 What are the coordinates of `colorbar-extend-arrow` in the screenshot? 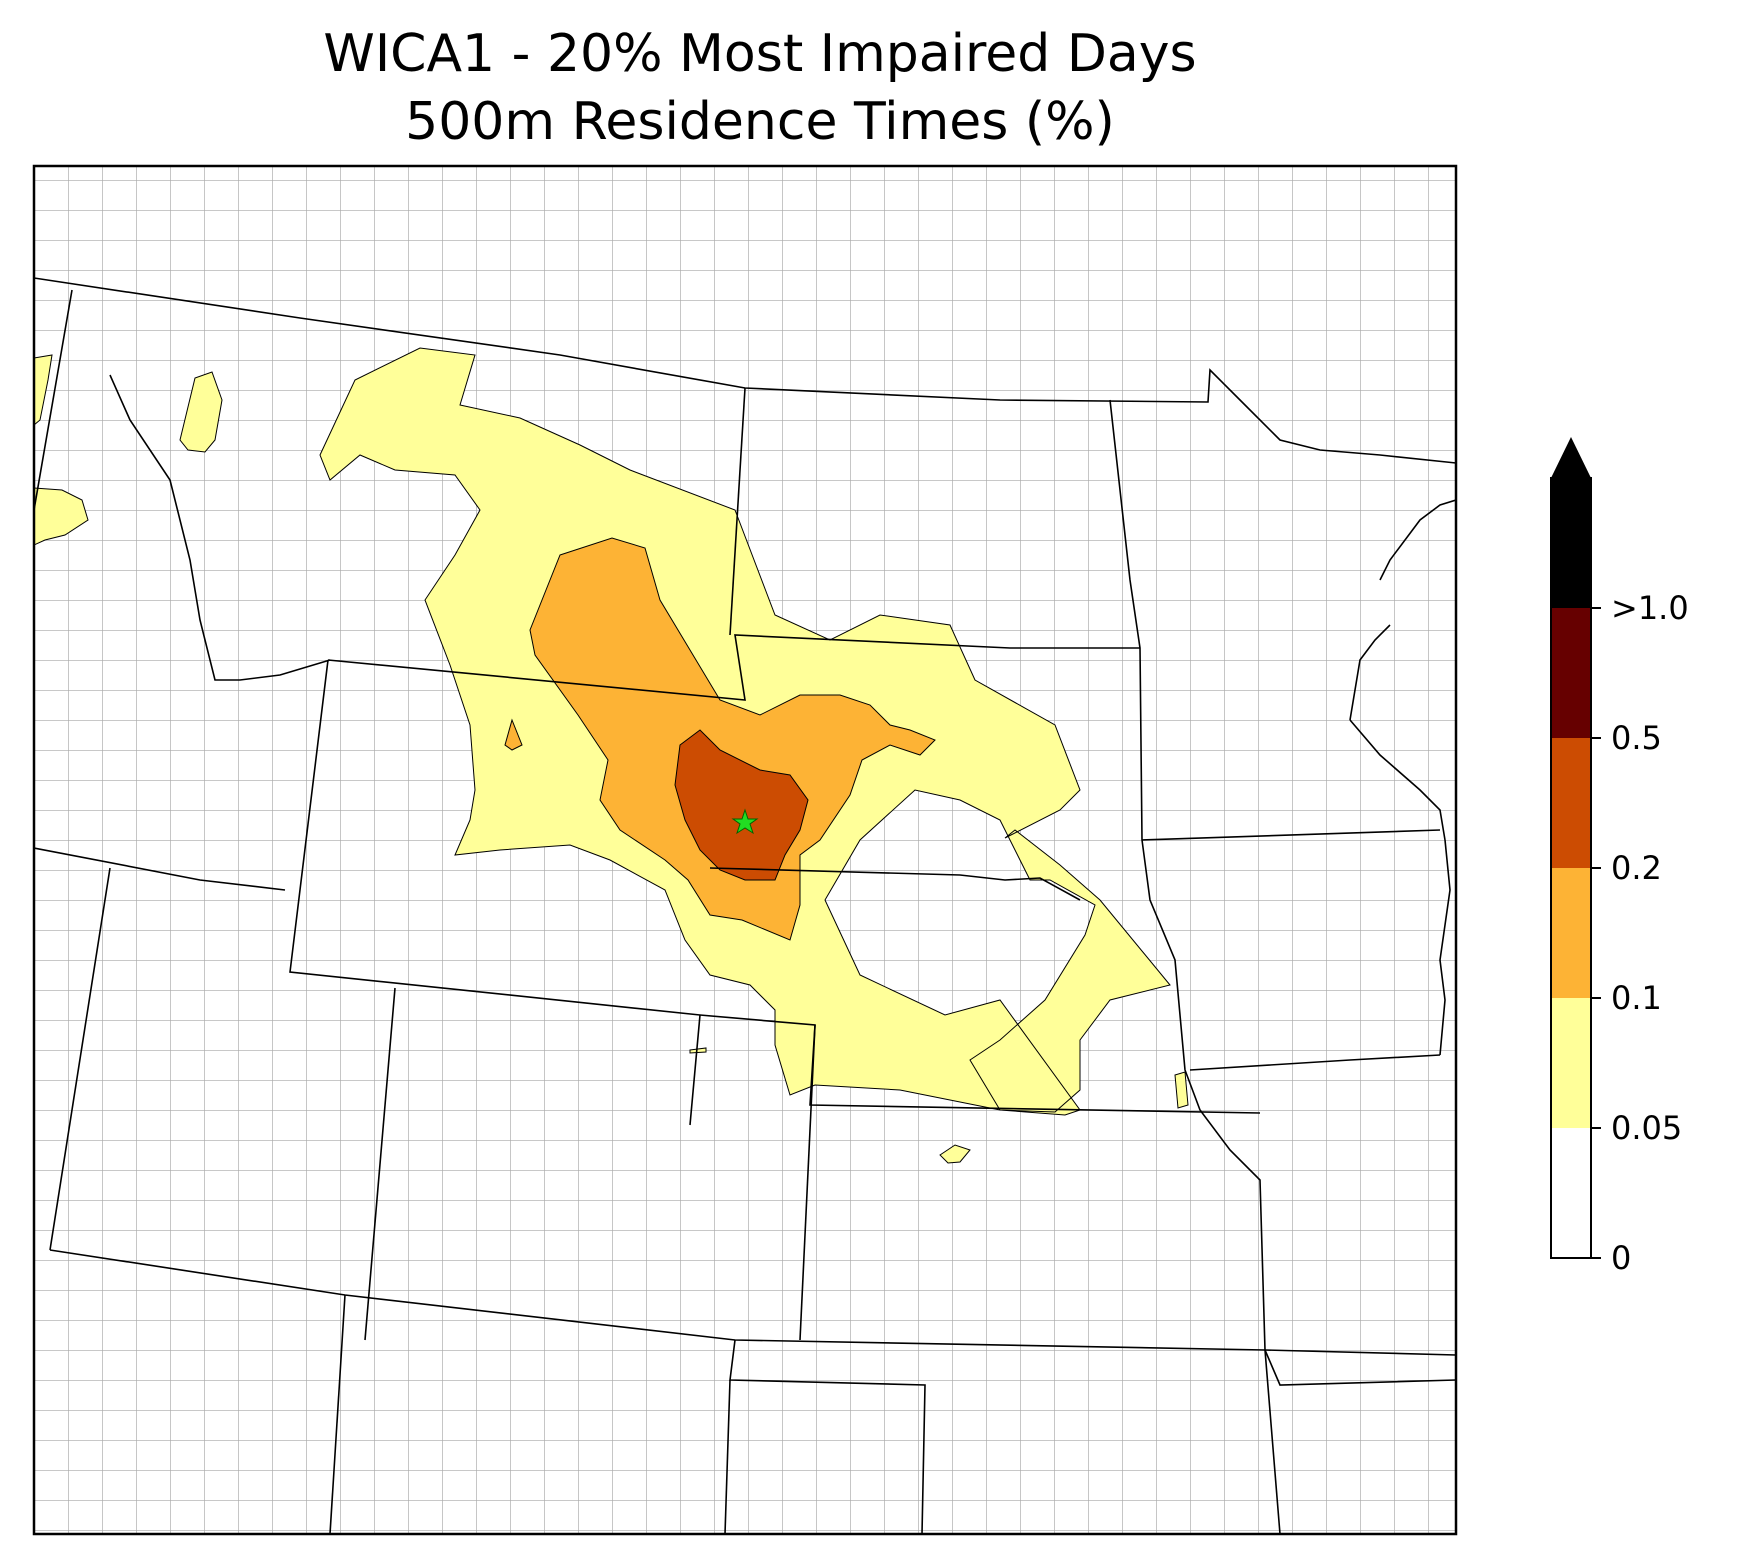 It's located at (1571, 457).